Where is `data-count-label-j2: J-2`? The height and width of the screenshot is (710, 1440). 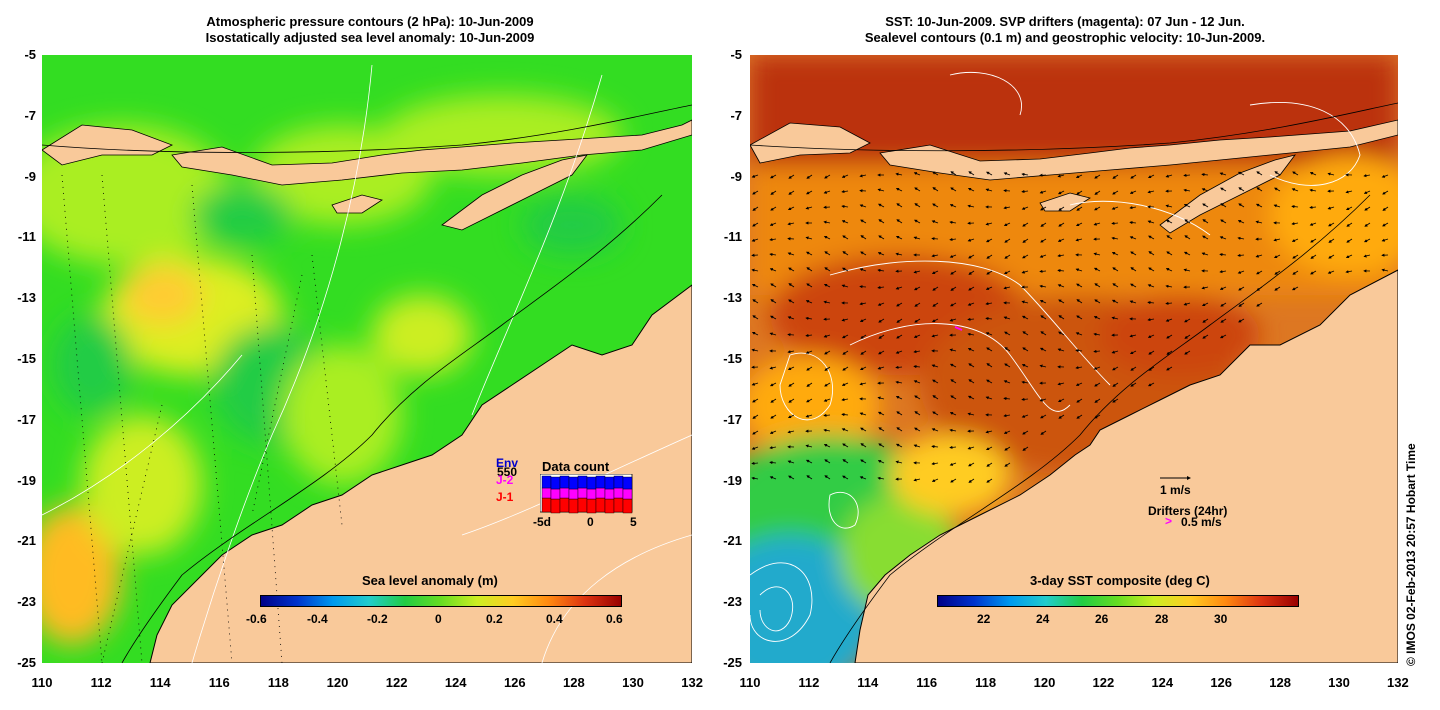 data-count-label-j2: J-2 is located at coordinates (505, 480).